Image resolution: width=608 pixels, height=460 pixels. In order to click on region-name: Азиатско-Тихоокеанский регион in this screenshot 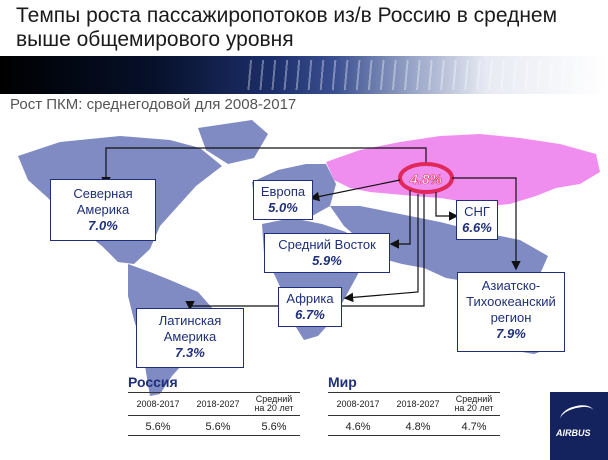, I will do `click(511, 301)`.